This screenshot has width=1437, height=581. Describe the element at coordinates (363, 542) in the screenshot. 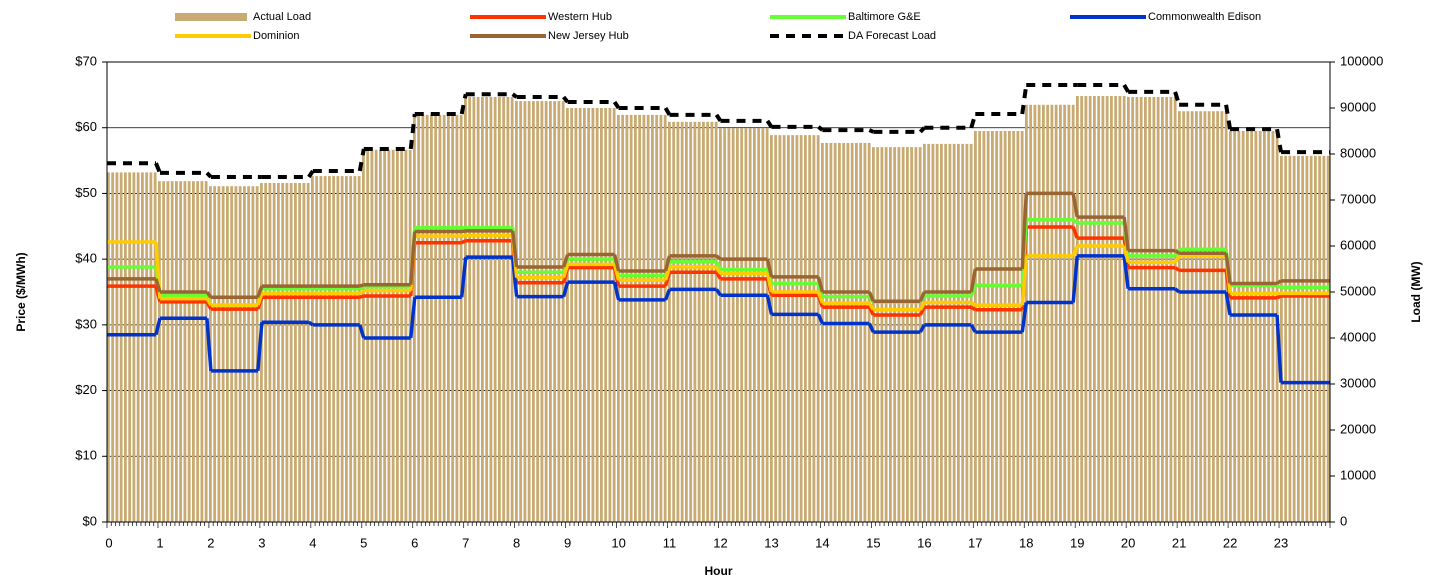

I see `x-tick-label: 5` at that location.